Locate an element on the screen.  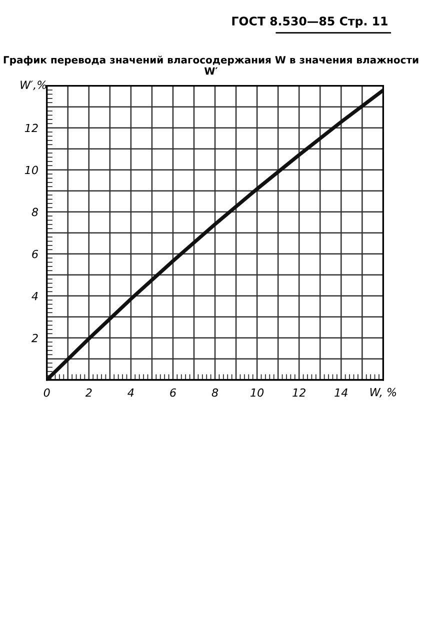
x-axis-title: W, % is located at coordinates (383, 393).